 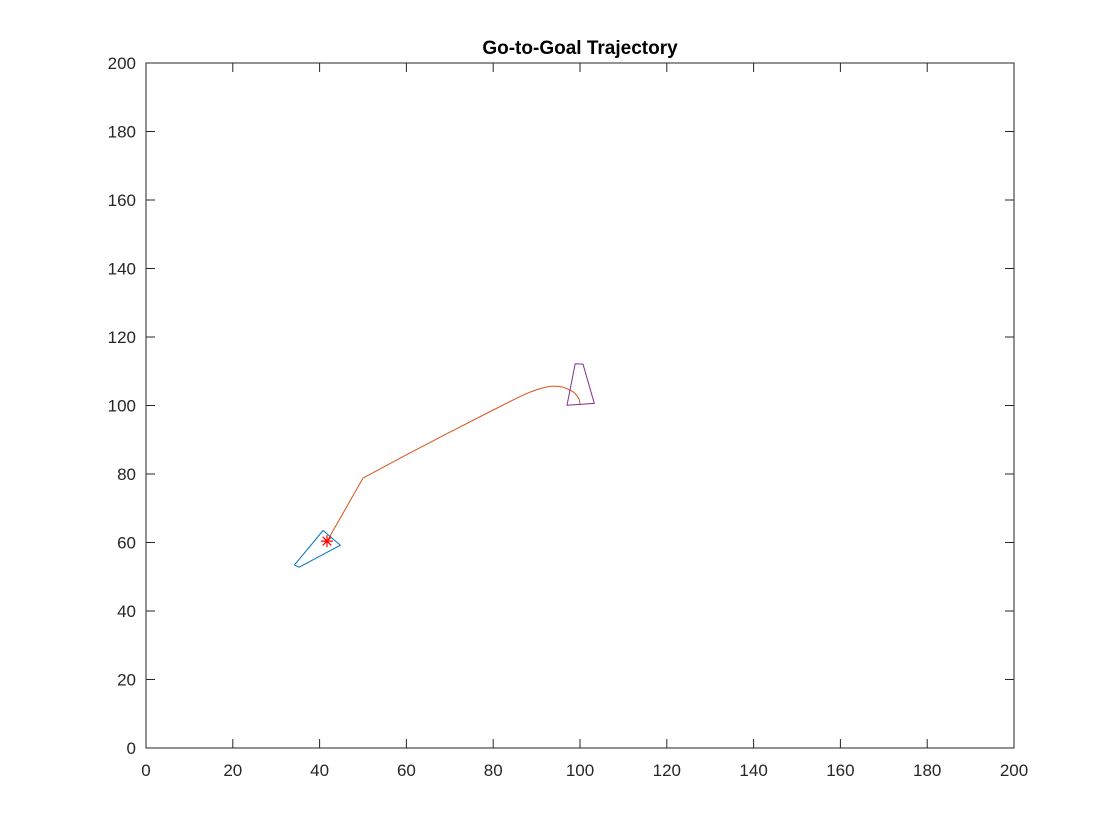 What do you see at coordinates (131, 748) in the screenshot?
I see `y-tick-label: 0` at bounding box center [131, 748].